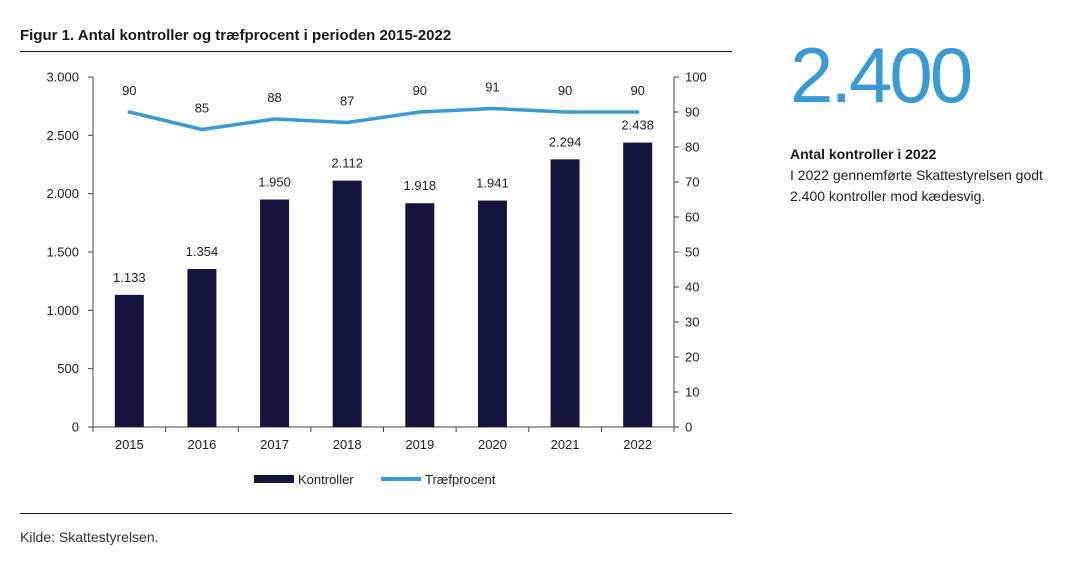 This screenshot has height=566, width=1078. Describe the element at coordinates (89, 537) in the screenshot. I see `source-note: Kilde: Skattestyrelsen.` at that location.